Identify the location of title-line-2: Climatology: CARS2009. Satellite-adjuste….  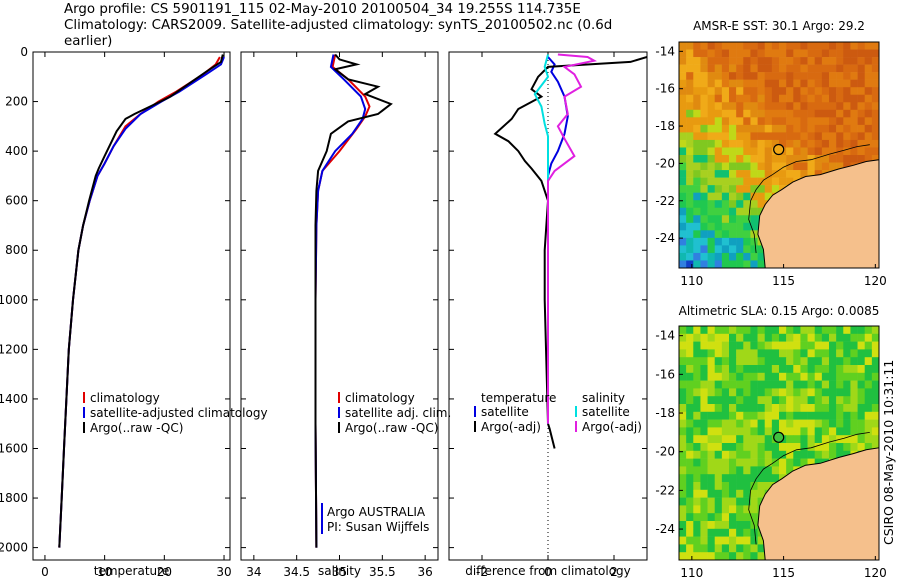
(338, 33).